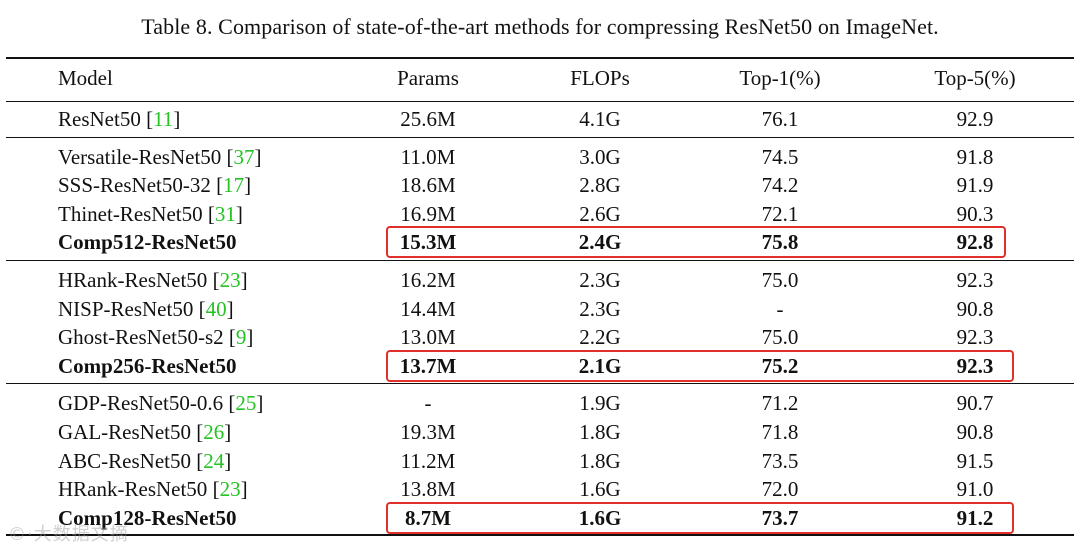  I want to click on model-label: HRank-ResNet50, so click(133, 280).